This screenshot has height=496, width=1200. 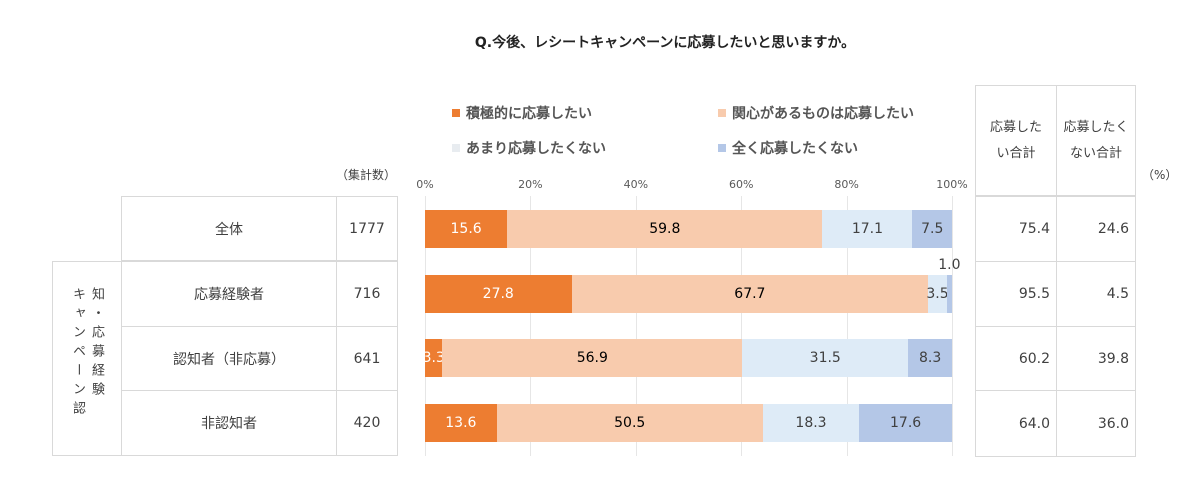 What do you see at coordinates (229, 423) in the screenshot?
I see `row-label: 非認知者` at bounding box center [229, 423].